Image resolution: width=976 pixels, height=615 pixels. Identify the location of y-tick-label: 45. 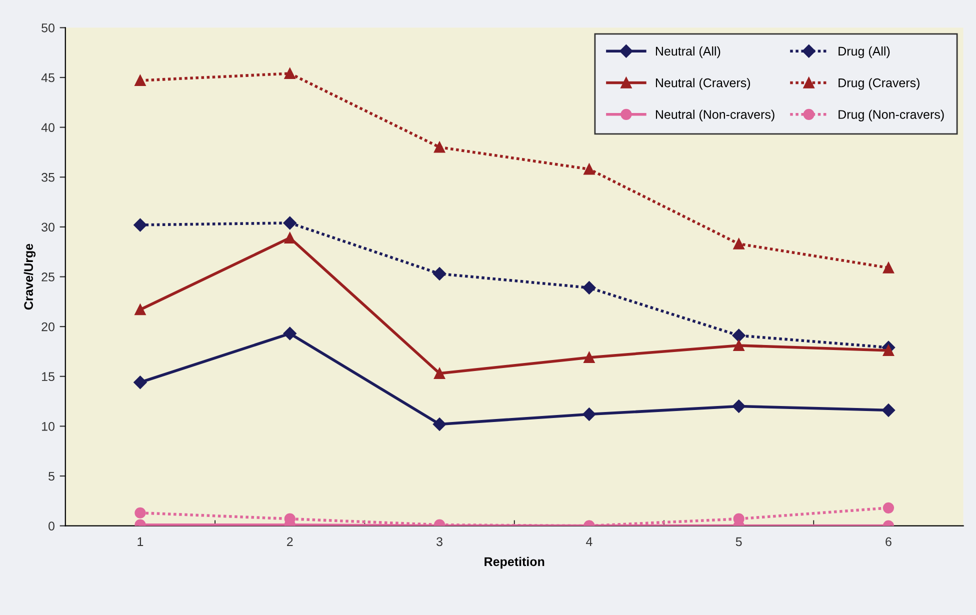
(47, 77).